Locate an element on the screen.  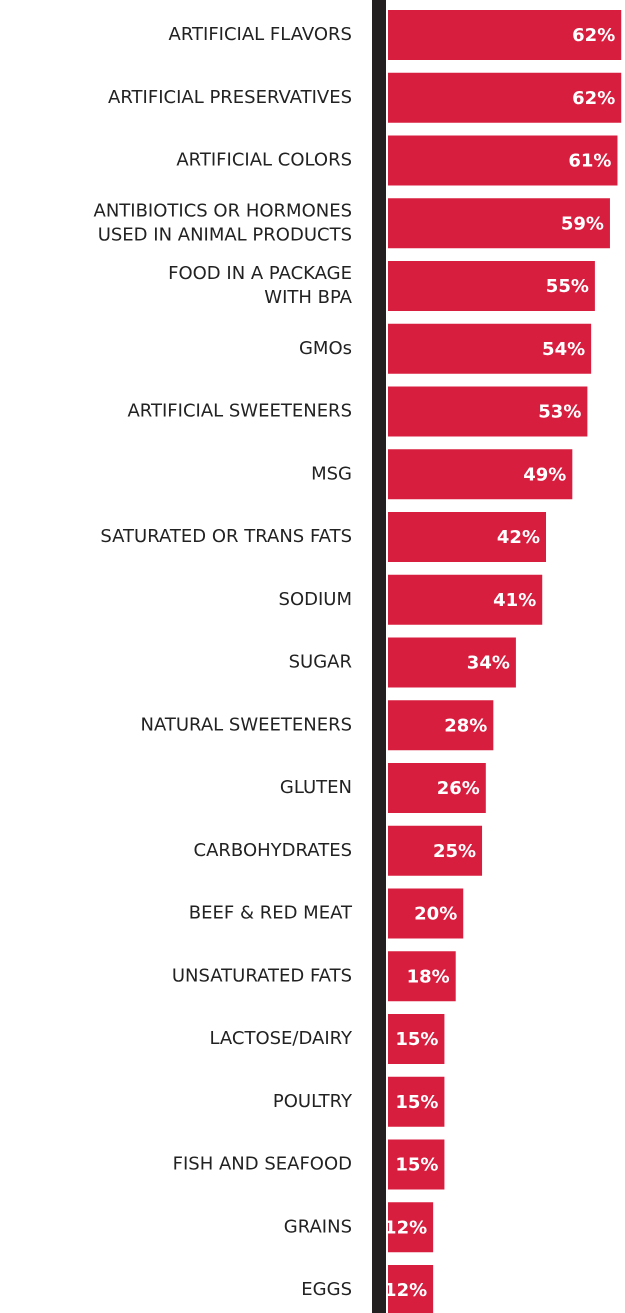
category-label: ARTIFICIAL COLORS is located at coordinates (264, 160).